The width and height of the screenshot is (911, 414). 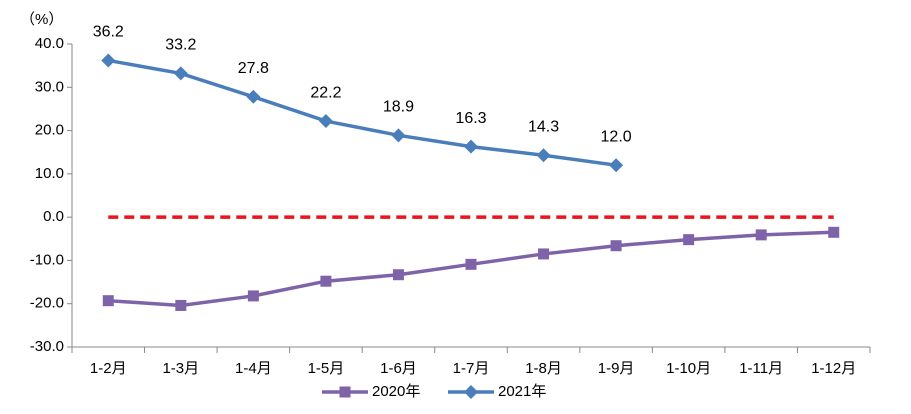 I want to click on x-tick-label: 1-5月, so click(x=326, y=368).